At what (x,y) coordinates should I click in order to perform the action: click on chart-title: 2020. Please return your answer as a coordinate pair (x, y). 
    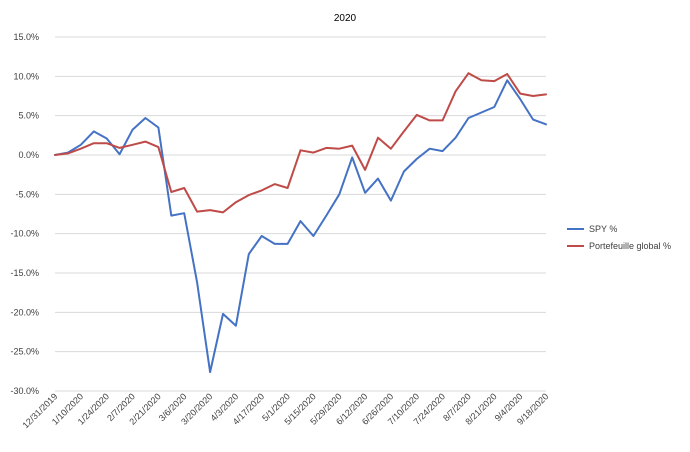
    Looking at the image, I should click on (345, 18).